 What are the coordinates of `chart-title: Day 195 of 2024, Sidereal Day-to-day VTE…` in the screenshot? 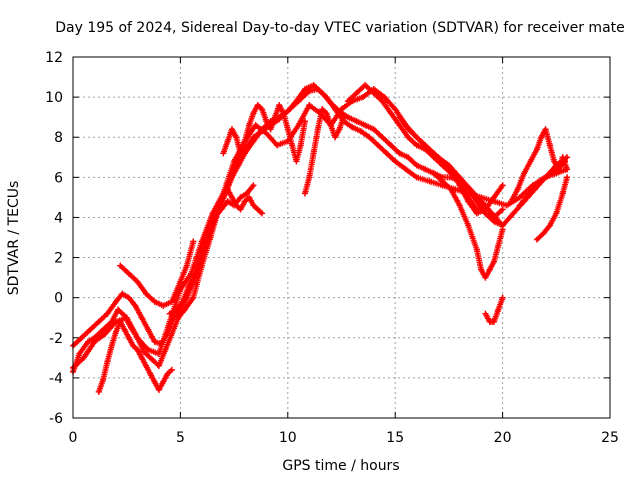 It's located at (340, 28).